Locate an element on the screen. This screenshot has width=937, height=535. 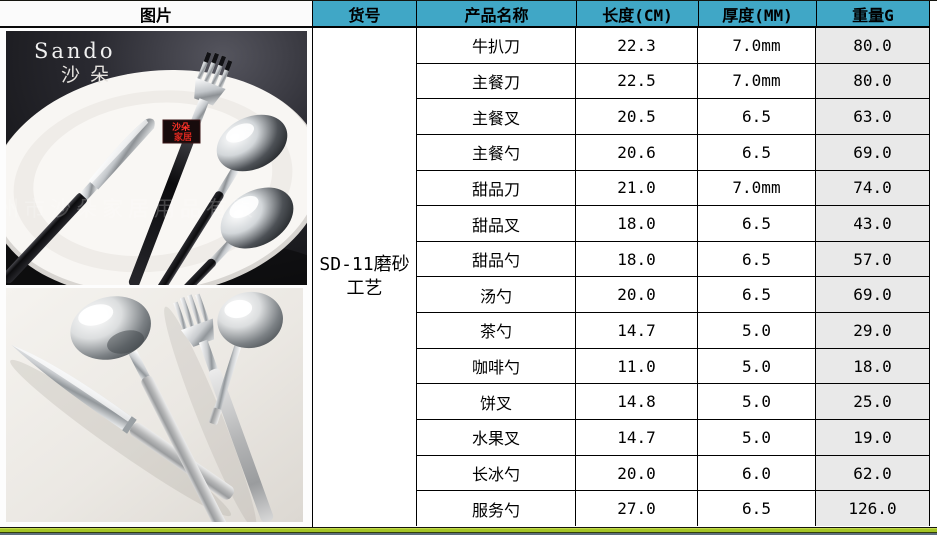
table-row: 甜品刀 21.0 7.0mm 74.0 is located at coordinates (673, 188).